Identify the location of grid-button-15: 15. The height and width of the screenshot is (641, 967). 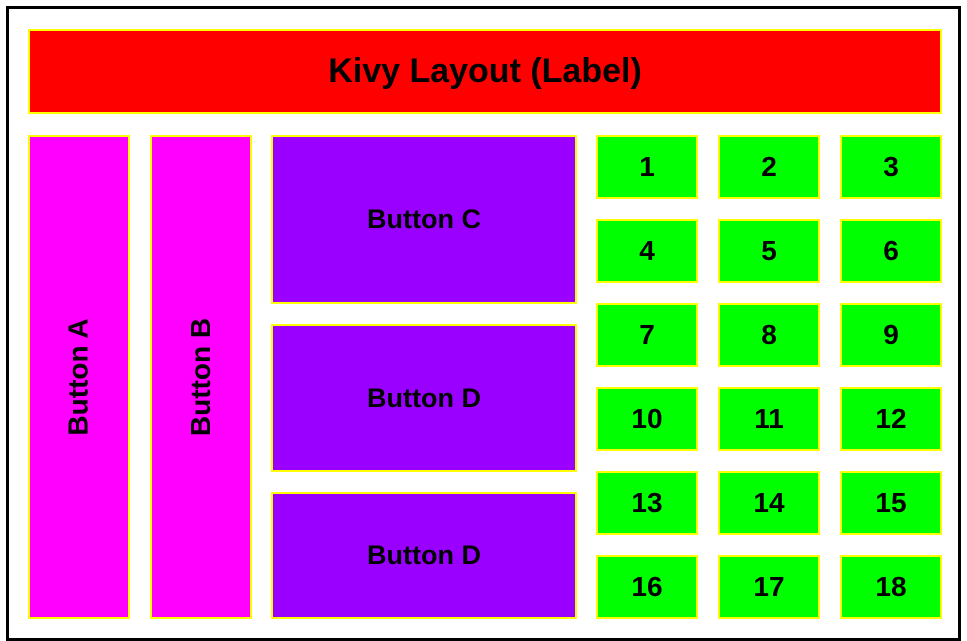
(891, 503).